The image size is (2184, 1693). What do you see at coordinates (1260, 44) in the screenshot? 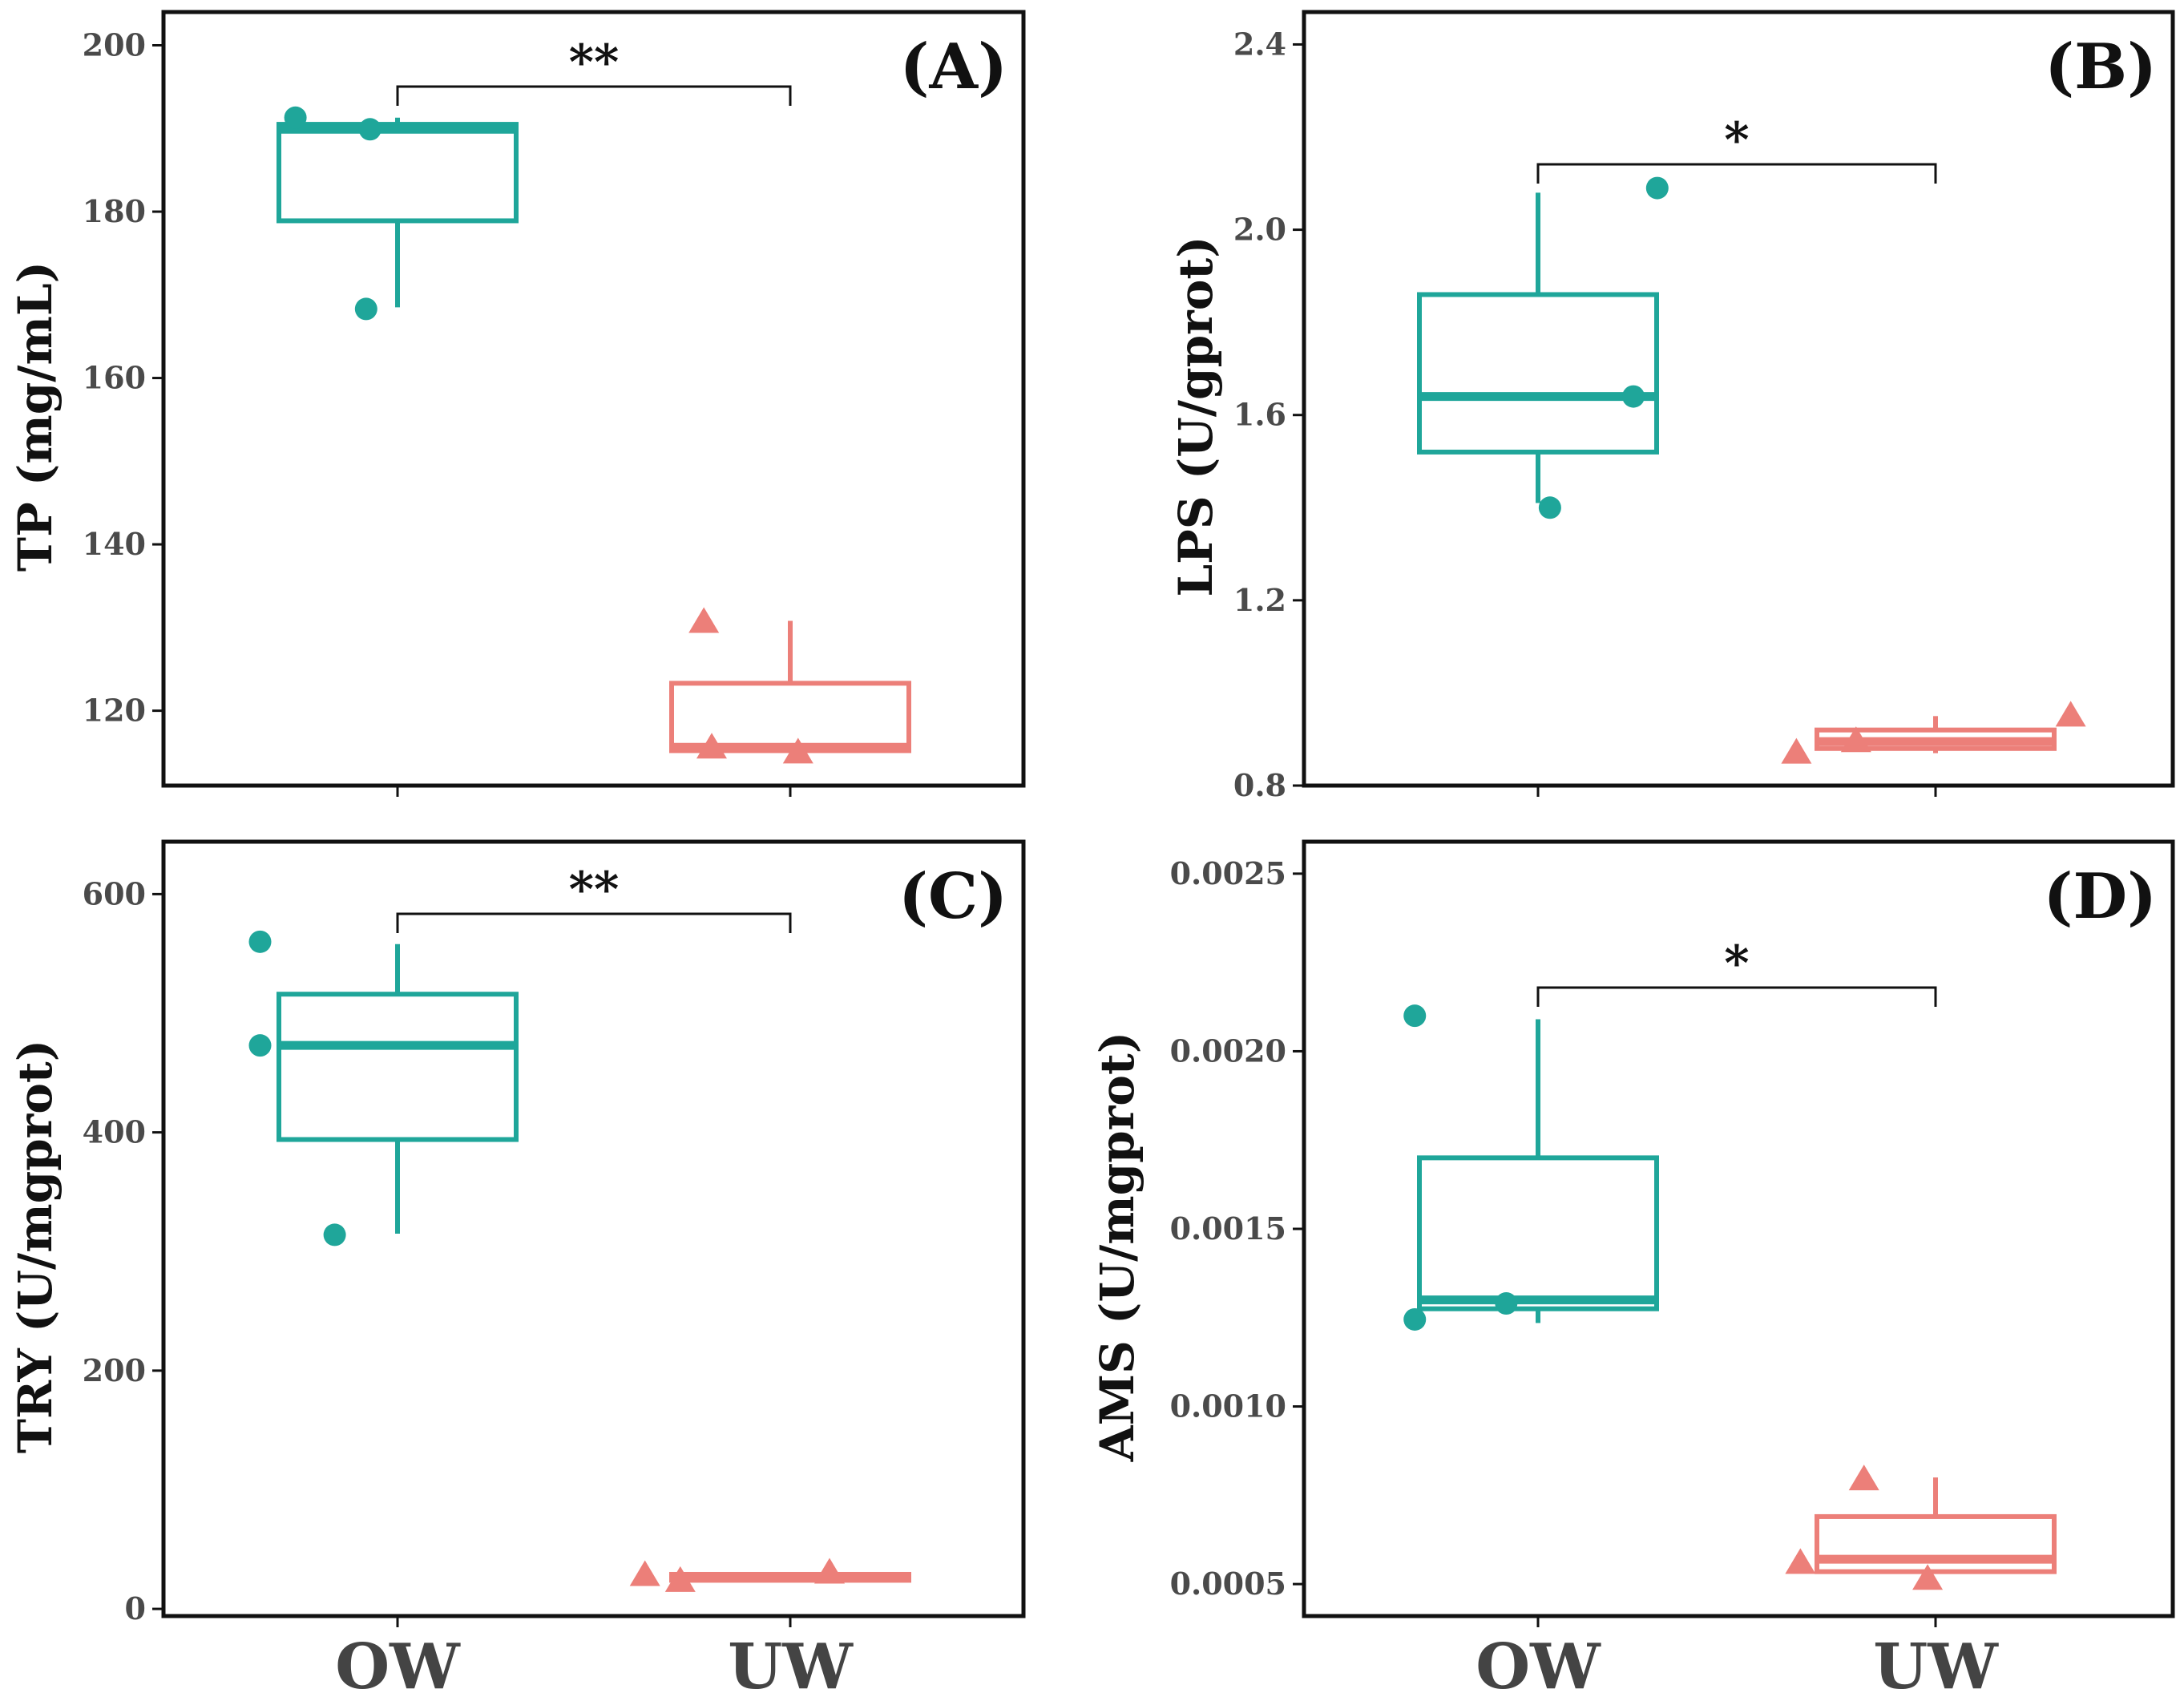
I see `y-tick-label: 2.4` at bounding box center [1260, 44].